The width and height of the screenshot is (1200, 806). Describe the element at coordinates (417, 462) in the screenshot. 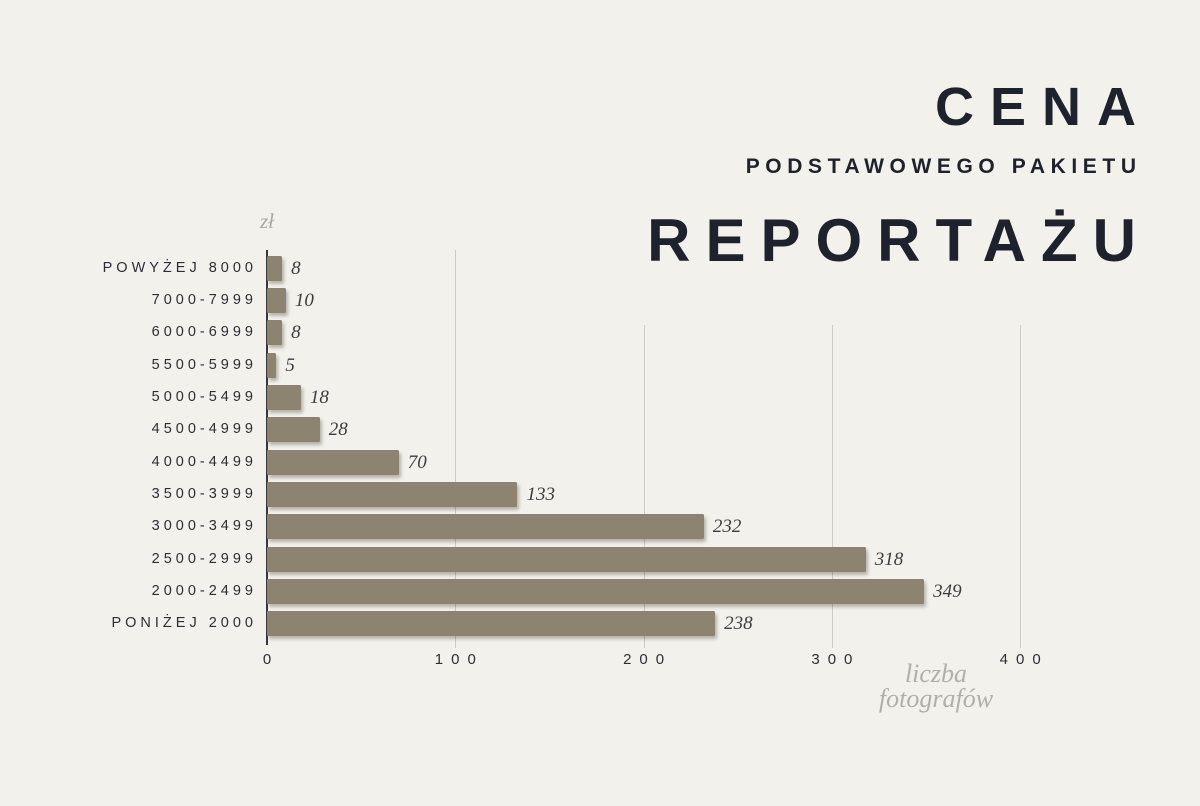

I see `value-label: 70` at that location.